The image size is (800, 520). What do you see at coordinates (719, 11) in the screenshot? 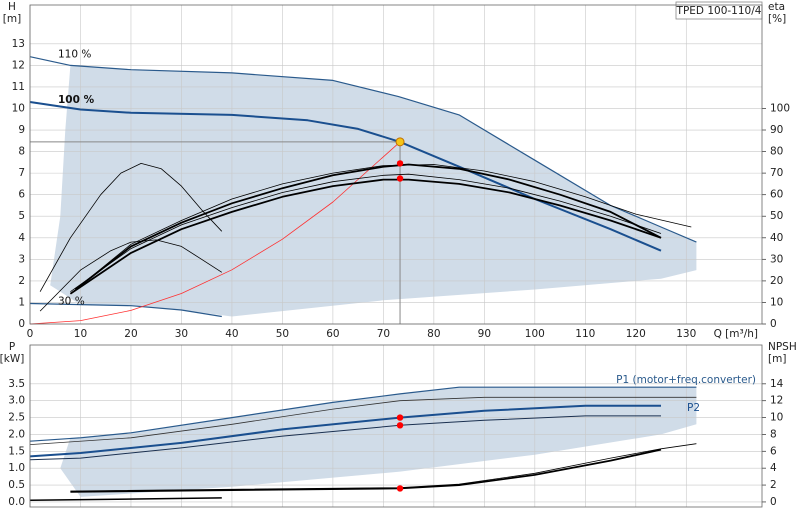
I see `chart-title: TPED 100-110/4` at bounding box center [719, 11].